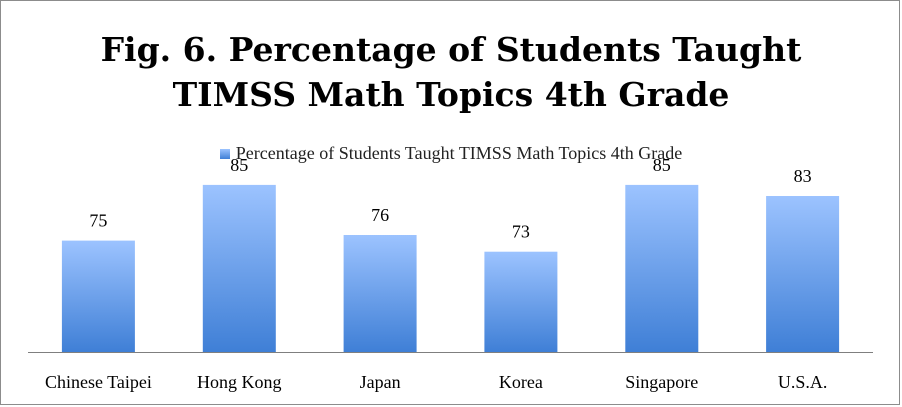  I want to click on bar-chinese-taipei, so click(98, 296).